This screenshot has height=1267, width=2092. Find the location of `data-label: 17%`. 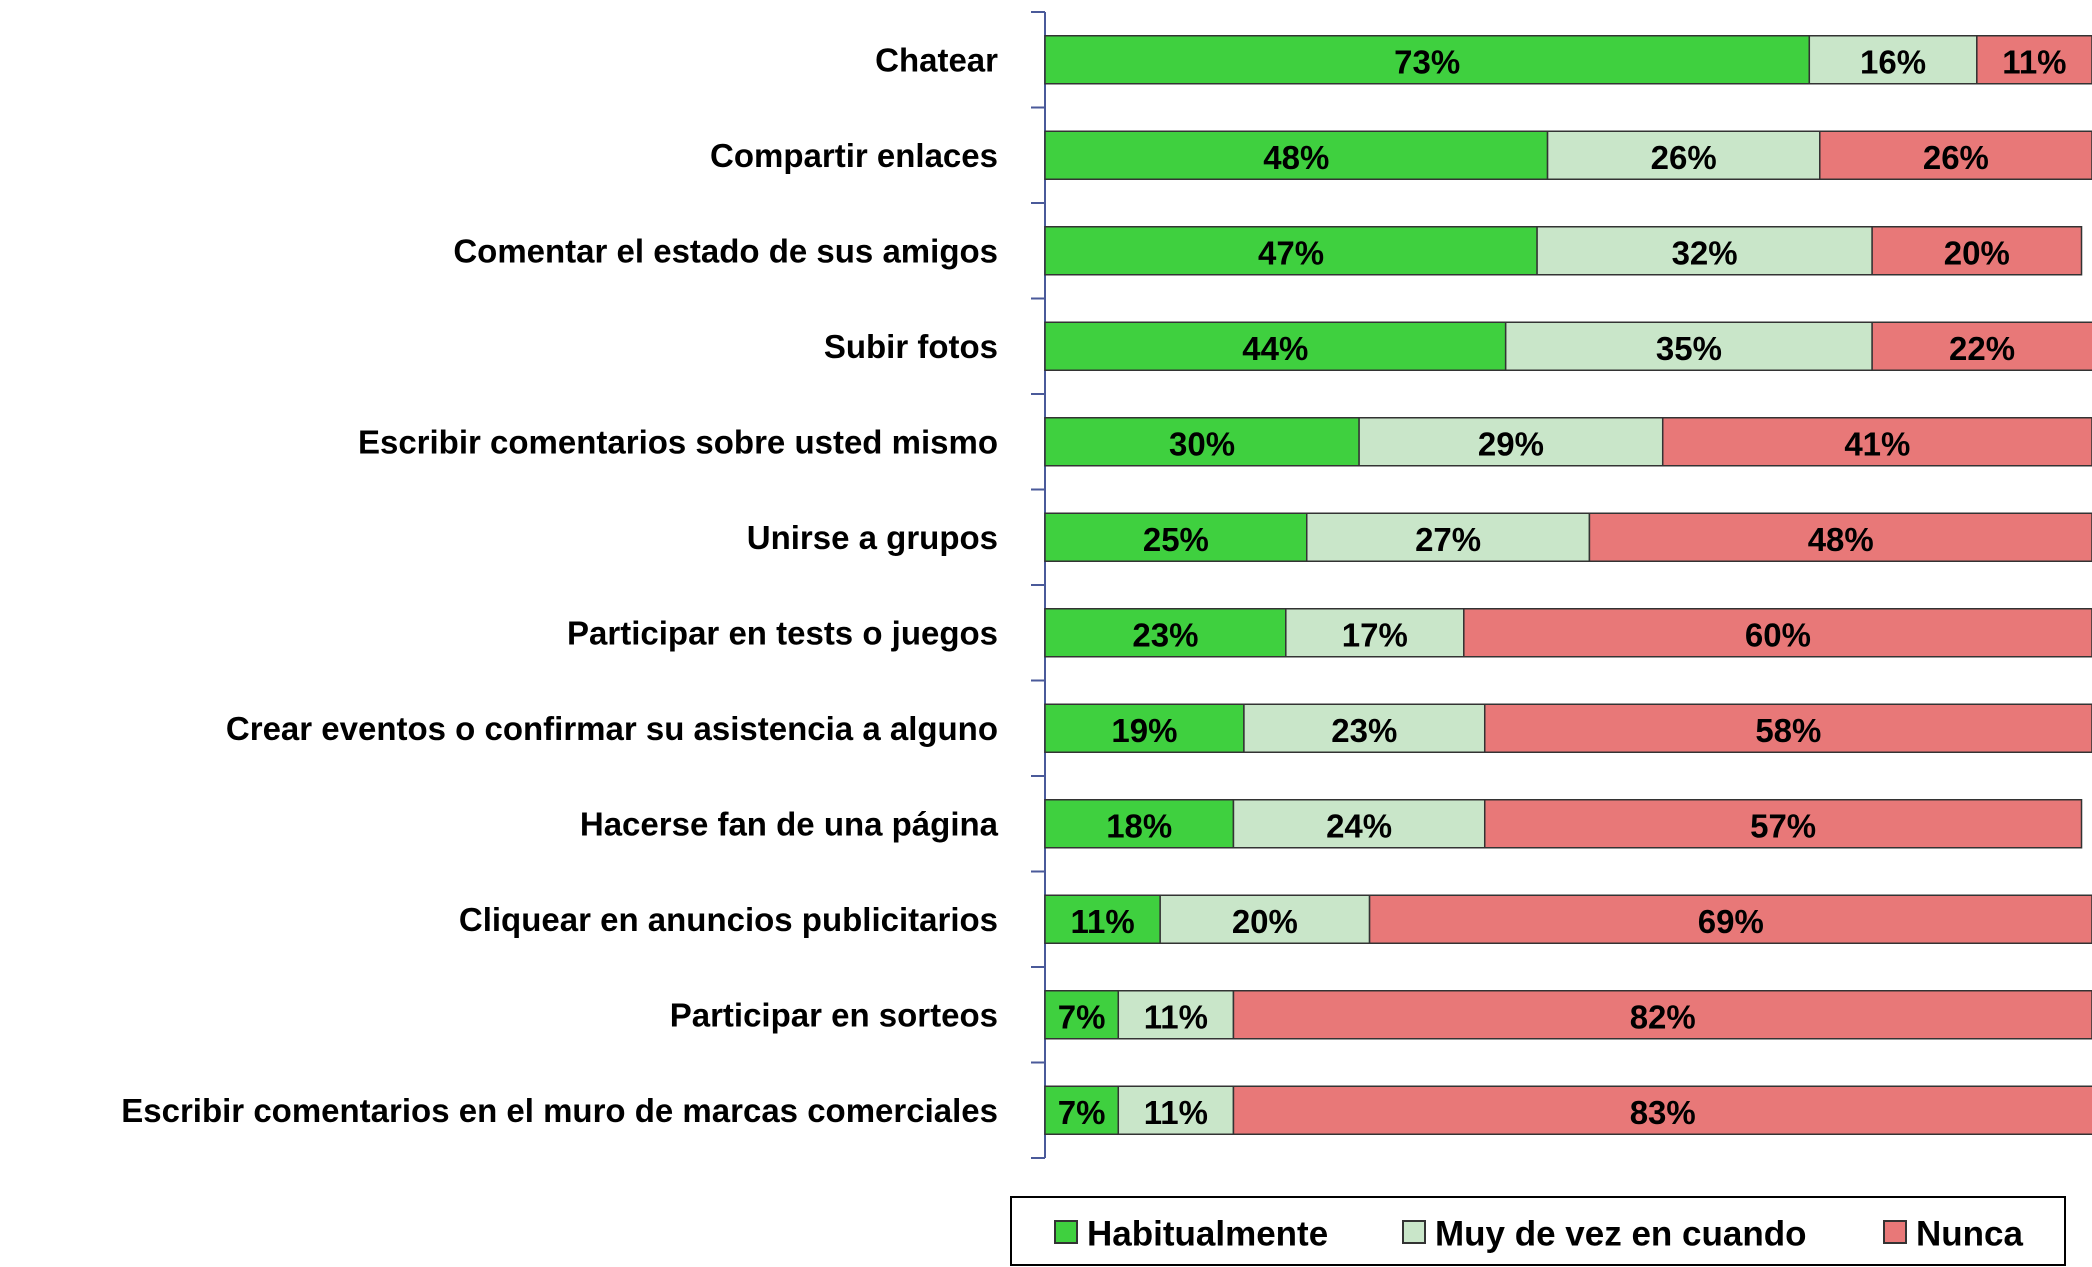

data-label: 17% is located at coordinates (1375, 634).